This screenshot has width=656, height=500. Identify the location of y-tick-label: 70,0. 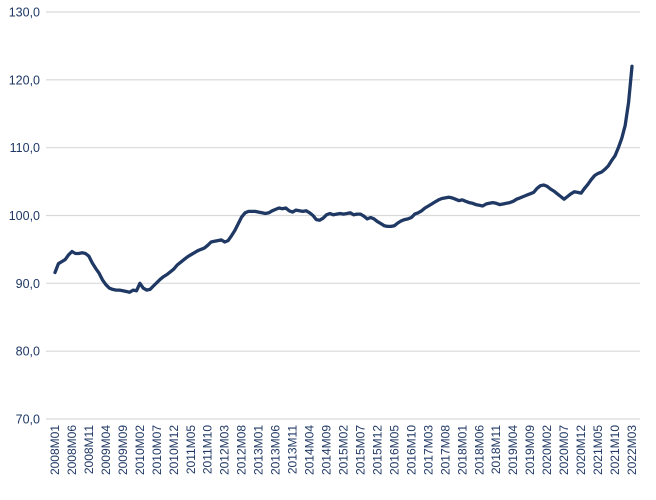
(28, 420).